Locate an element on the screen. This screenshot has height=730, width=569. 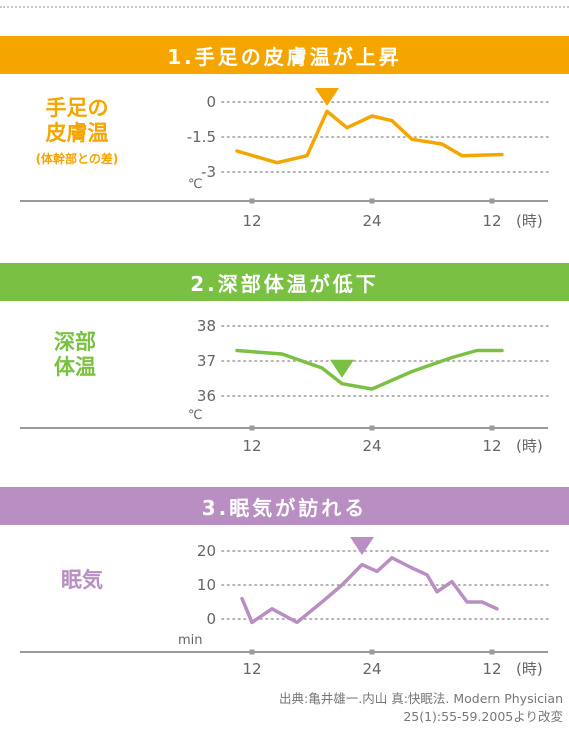
panel-1-label-line-1: 手足の is located at coordinates (77, 108).